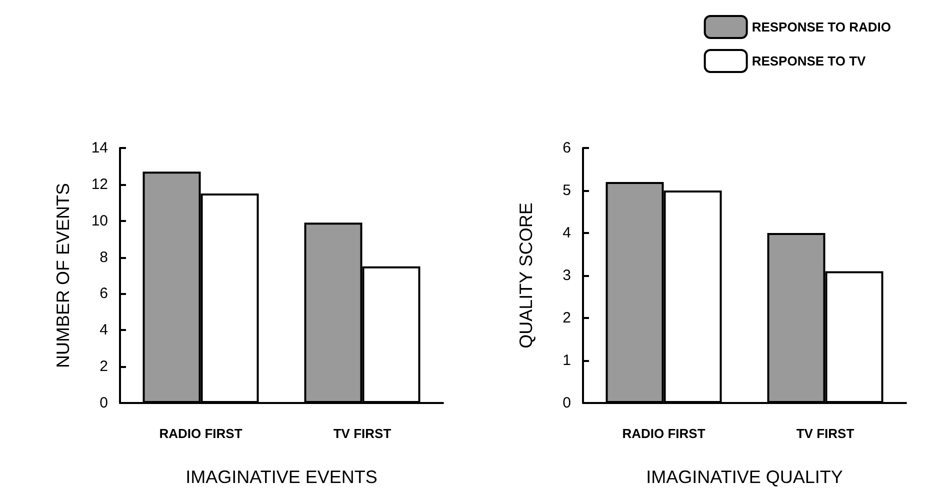 Image resolution: width=927 pixels, height=491 pixels. Describe the element at coordinates (99, 184) in the screenshot. I see `y-tick-label: 12` at that location.